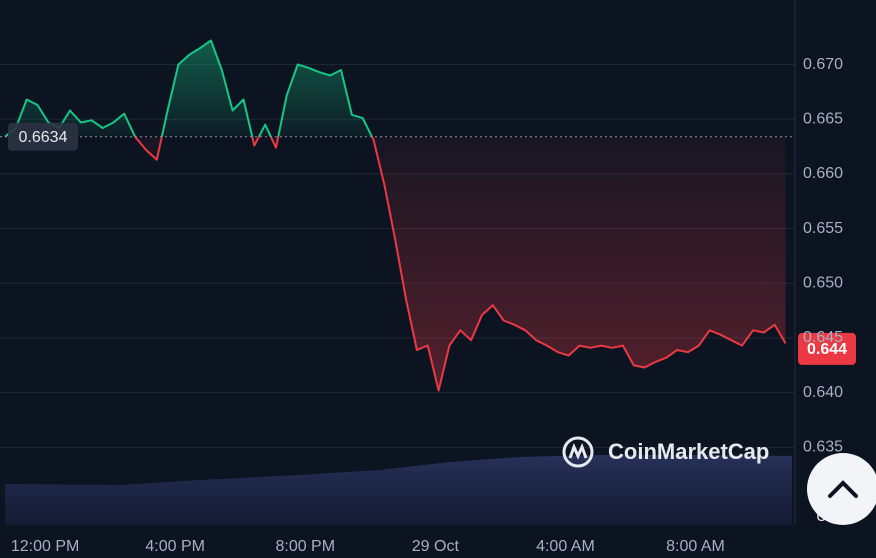  What do you see at coordinates (565, 546) in the screenshot?
I see `x-tick-label: 4:00 AM` at bounding box center [565, 546].